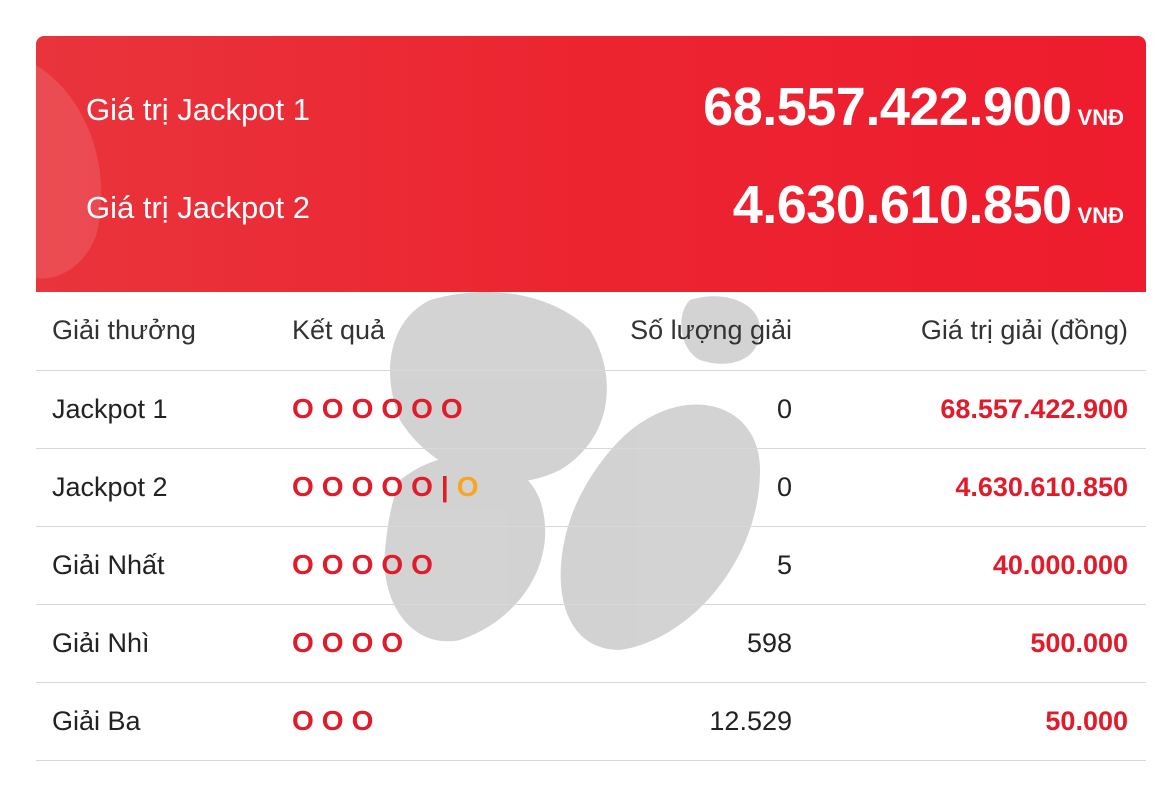  Describe the element at coordinates (928, 205) in the screenshot. I see `jackpot-value: 4.630.610.850 VNĐ` at that location.